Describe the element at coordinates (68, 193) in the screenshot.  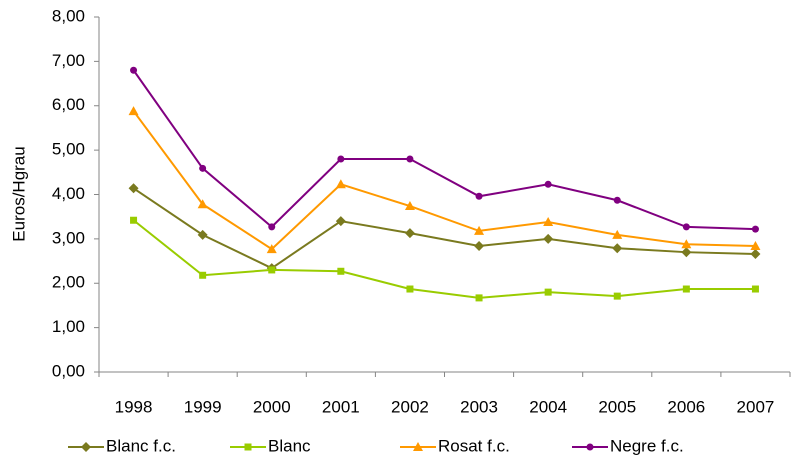
I see `y-tick-label: 4,00` at that location.